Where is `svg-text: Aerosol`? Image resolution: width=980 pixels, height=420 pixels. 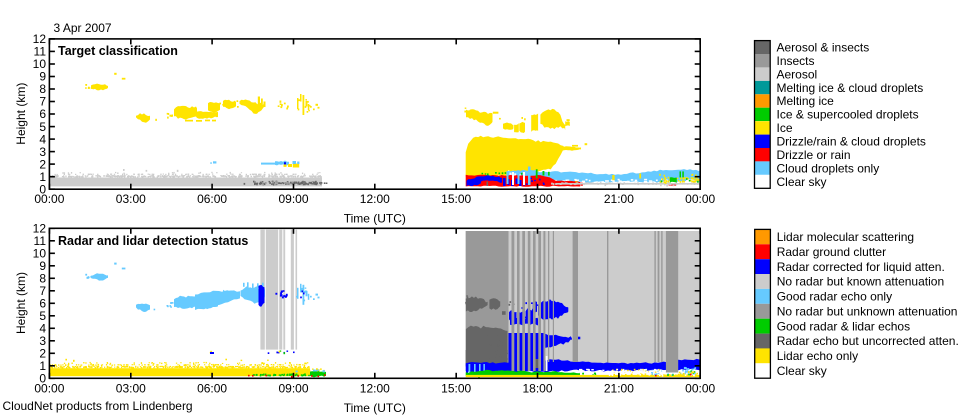
svg-text: Aerosol is located at coordinates (797, 74).